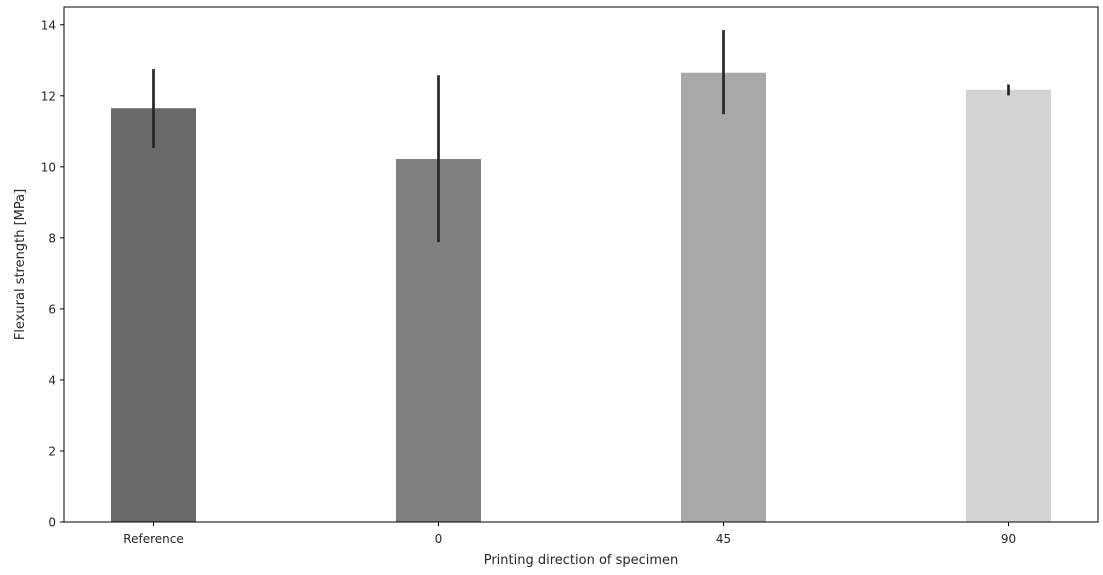 This screenshot has width=1103, height=575. I want to click on y-tick-label: 2, so click(52, 451).